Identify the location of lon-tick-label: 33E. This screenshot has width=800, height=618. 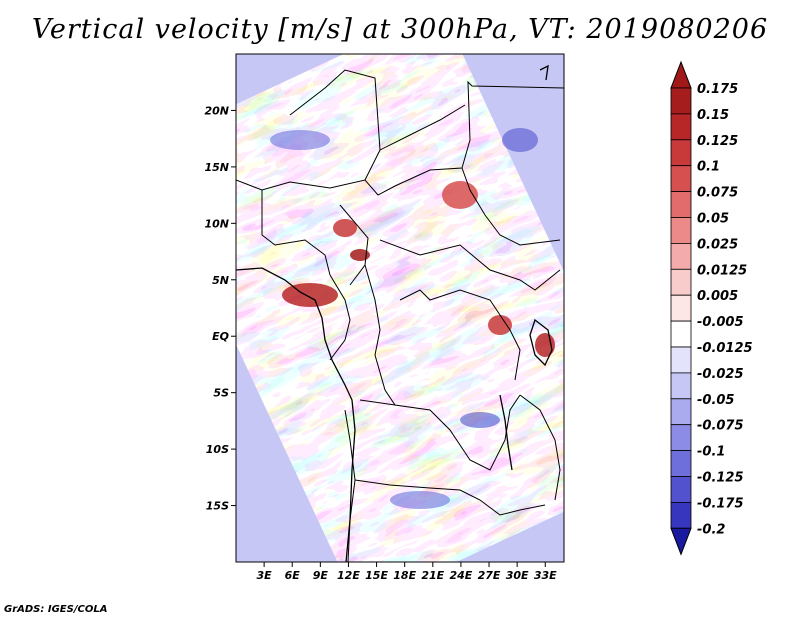
(545, 575).